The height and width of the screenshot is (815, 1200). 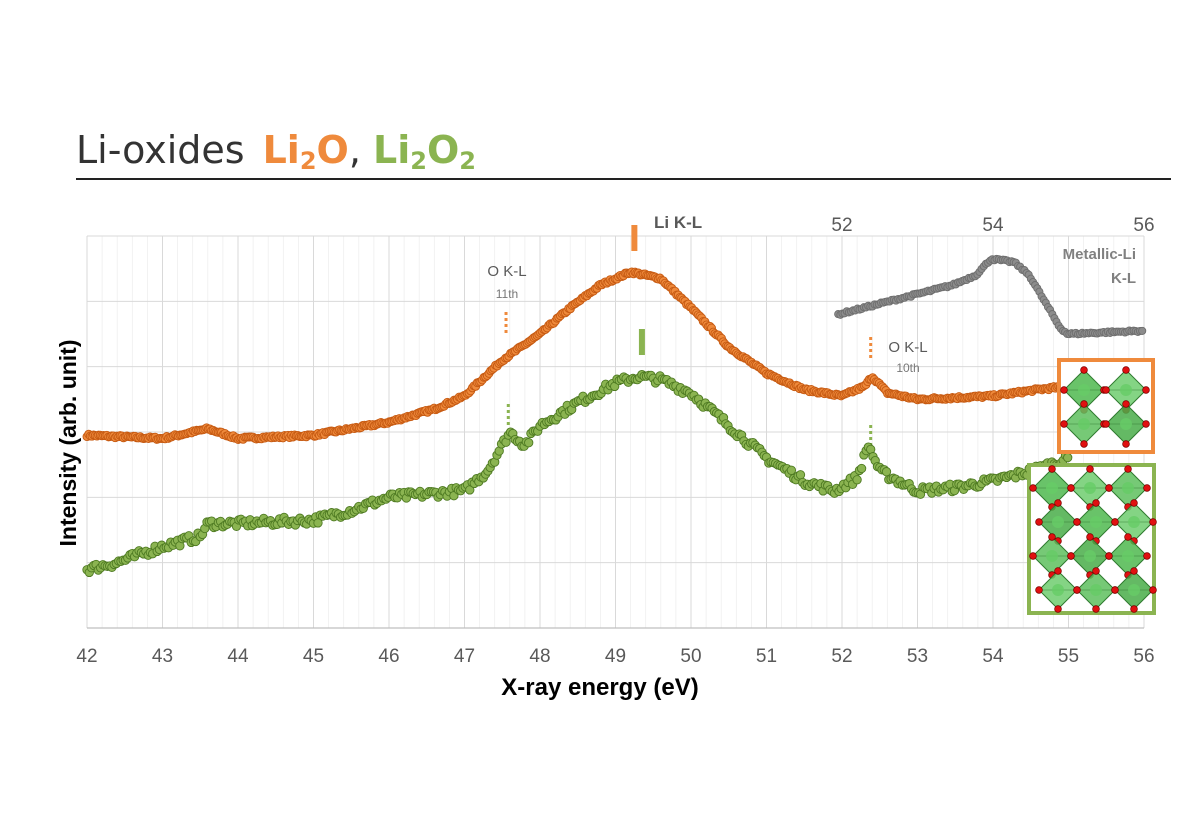 What do you see at coordinates (332, 150) in the screenshot?
I see `li2o-rest: O` at bounding box center [332, 150].